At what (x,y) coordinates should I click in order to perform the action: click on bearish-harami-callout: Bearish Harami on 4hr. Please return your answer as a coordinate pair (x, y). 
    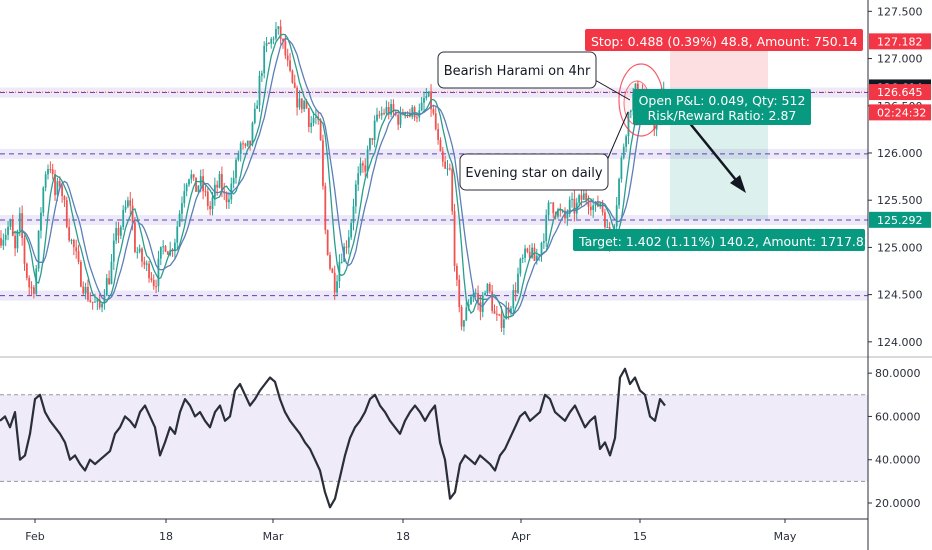
    Looking at the image, I should click on (517, 70).